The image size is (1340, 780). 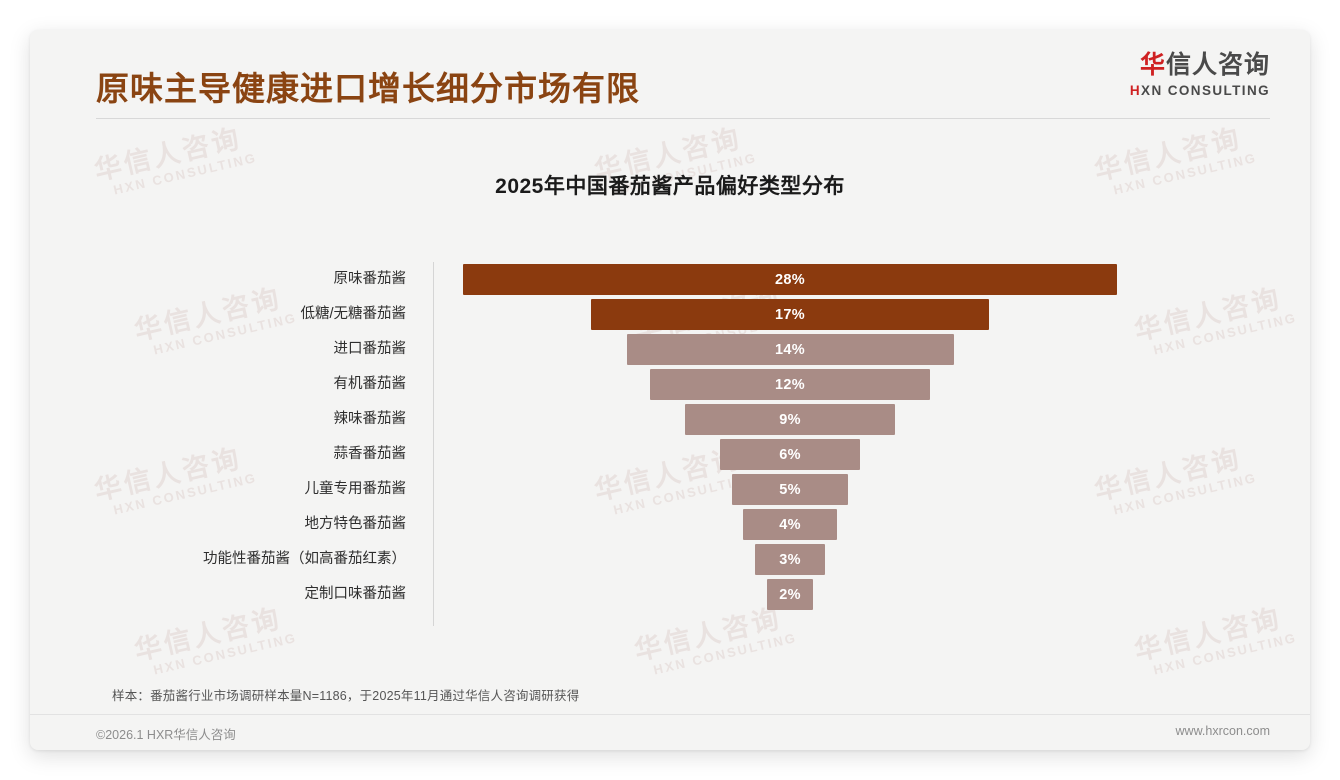 I want to click on bar-value-label: 14%, so click(x=790, y=349).